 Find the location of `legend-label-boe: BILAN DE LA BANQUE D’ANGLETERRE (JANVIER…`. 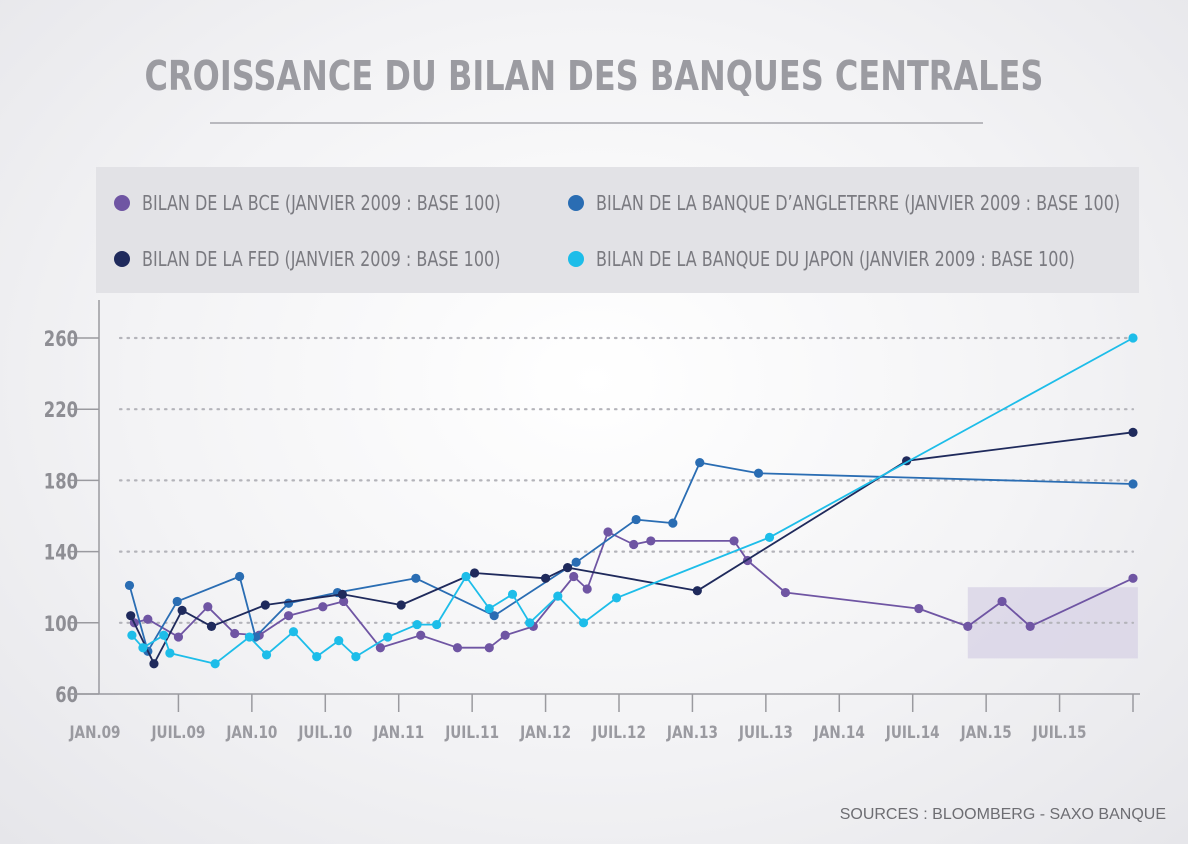

legend-label-boe: BILAN DE LA BANQUE D’ANGLETERRE (JANVIER… is located at coordinates (858, 203).